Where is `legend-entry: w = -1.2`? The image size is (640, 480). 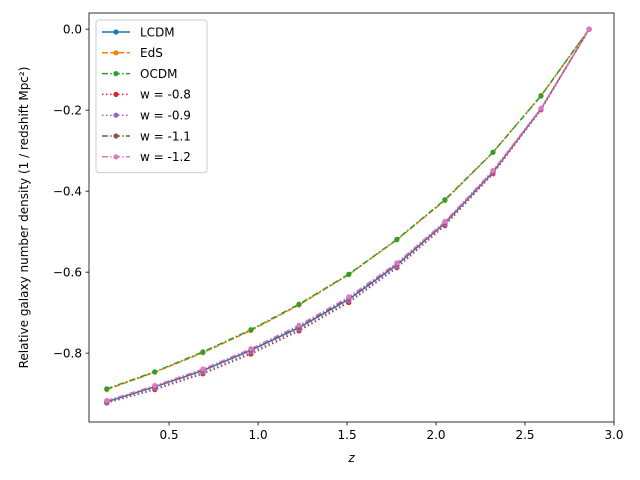 legend-entry: w = -1.2 is located at coordinates (146, 157).